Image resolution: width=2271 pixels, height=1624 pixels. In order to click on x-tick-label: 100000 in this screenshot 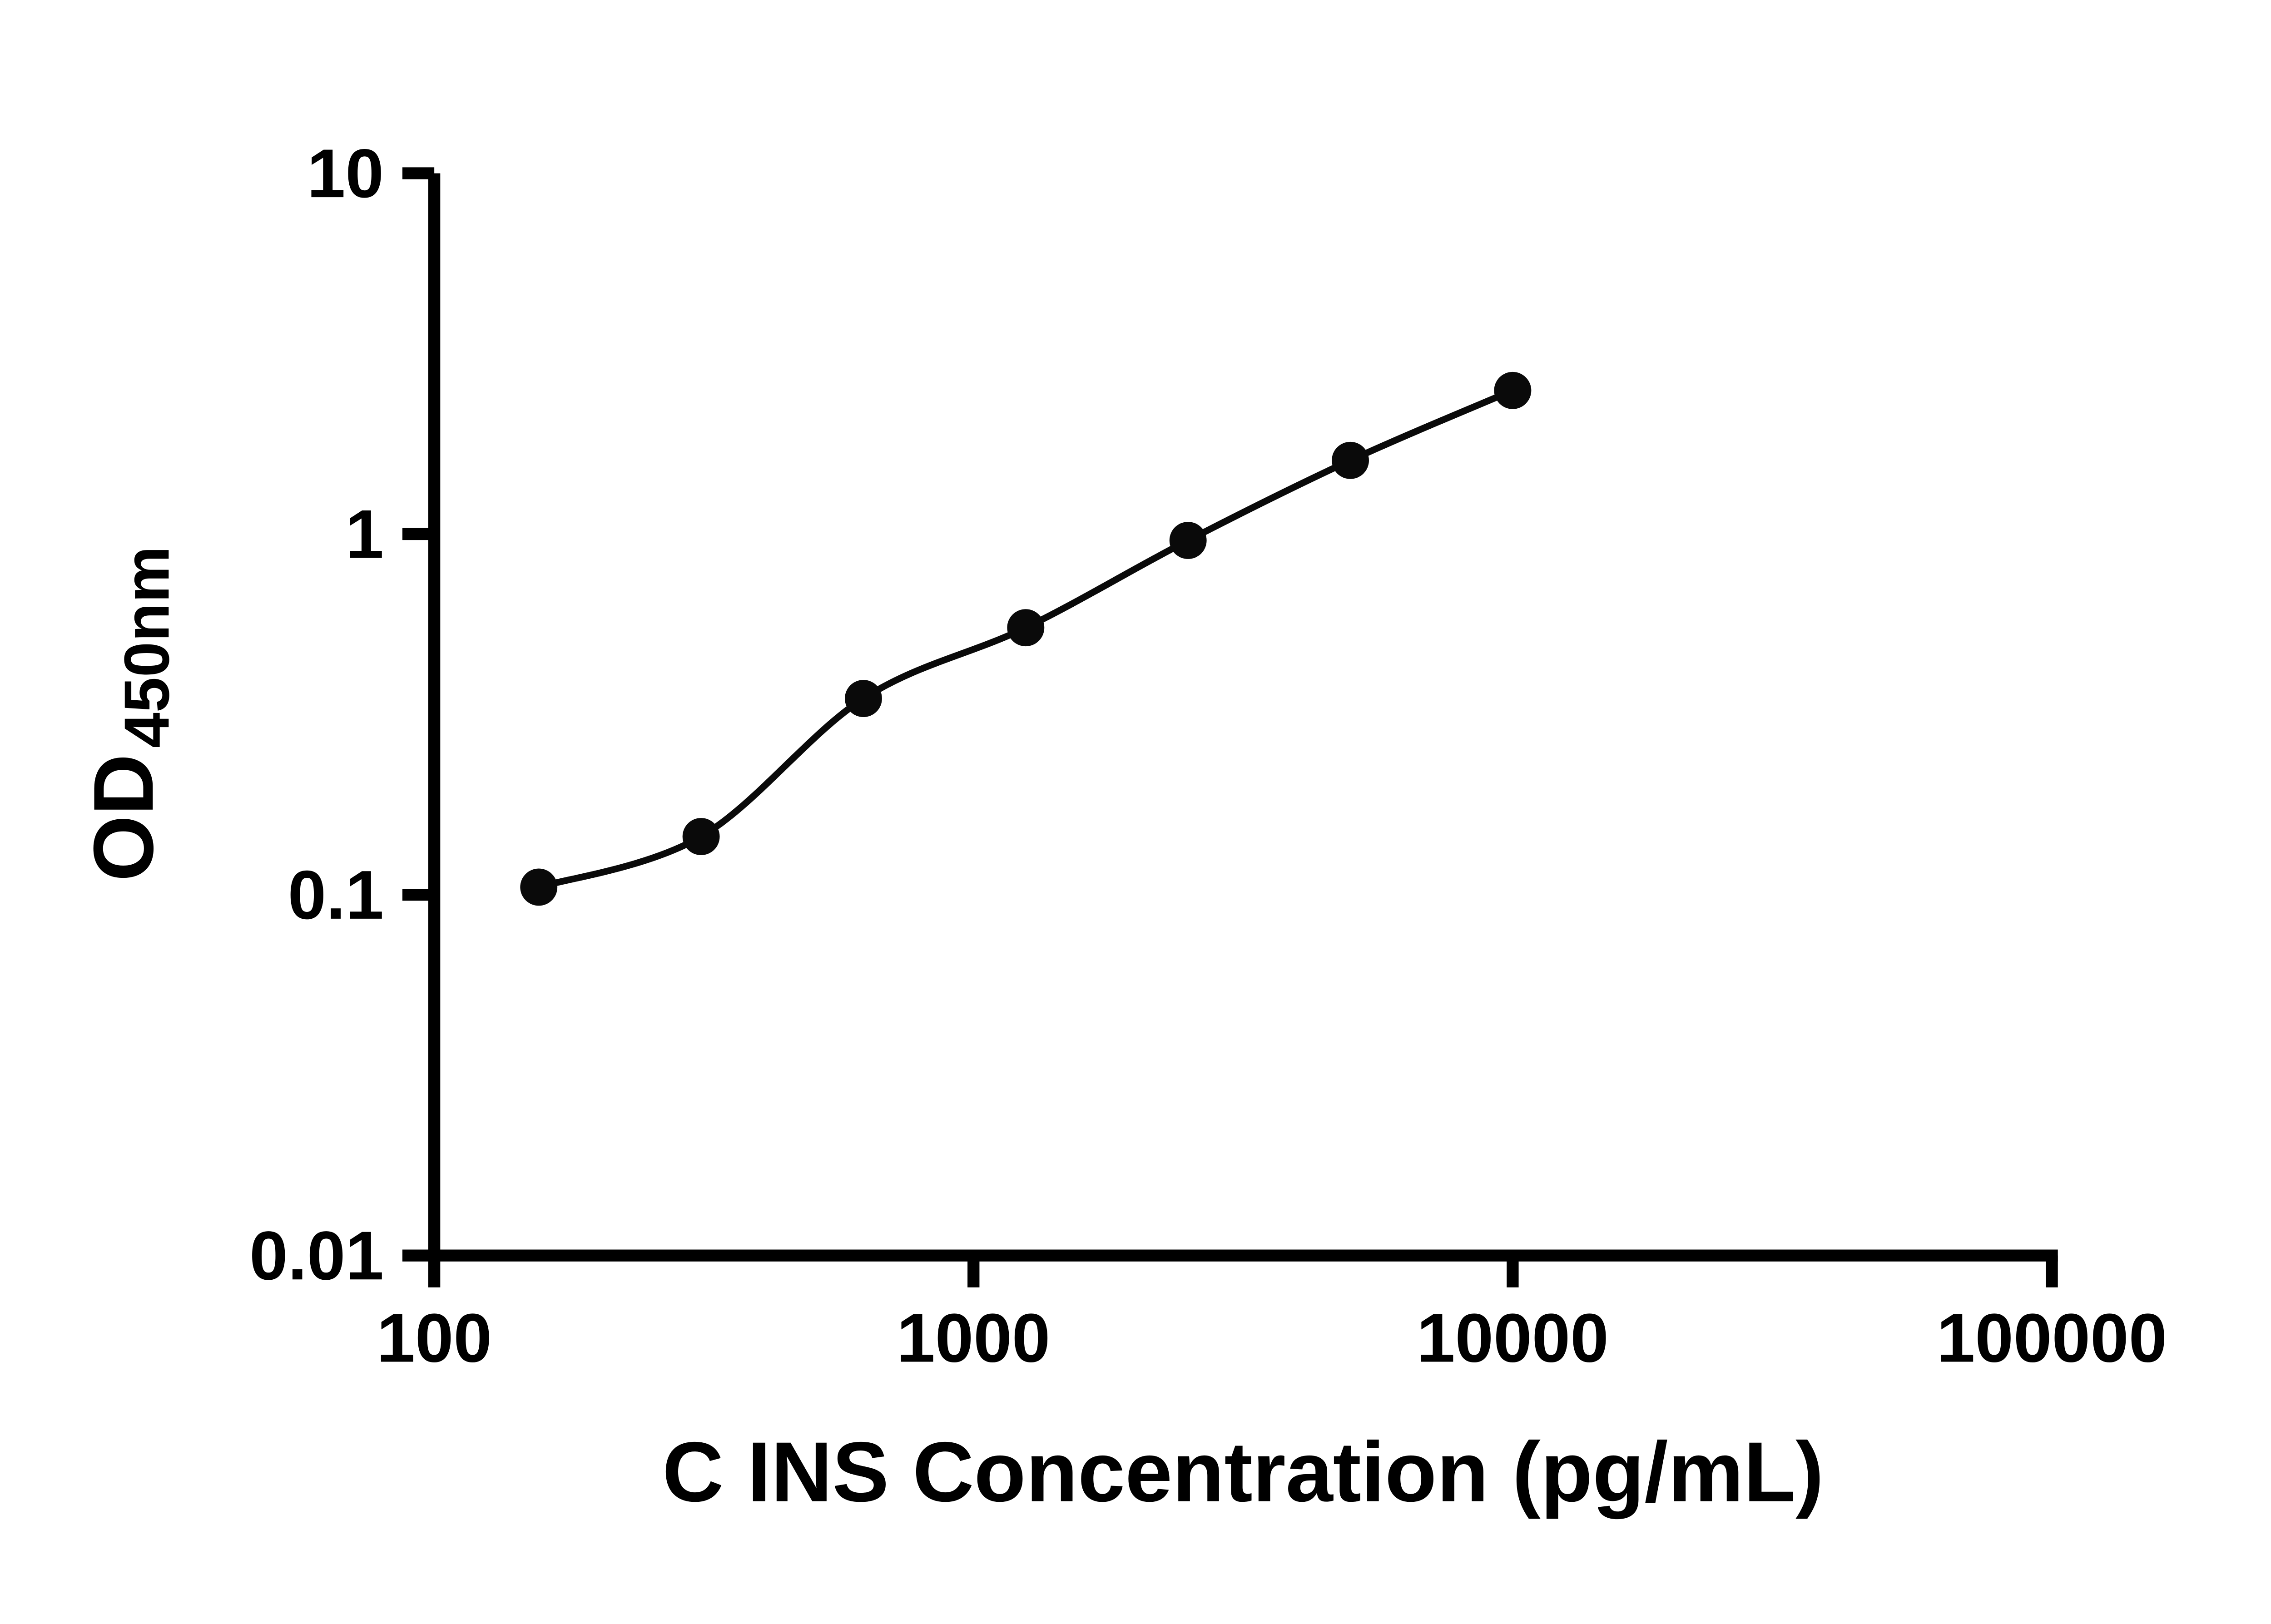, I will do `click(2052, 1338)`.